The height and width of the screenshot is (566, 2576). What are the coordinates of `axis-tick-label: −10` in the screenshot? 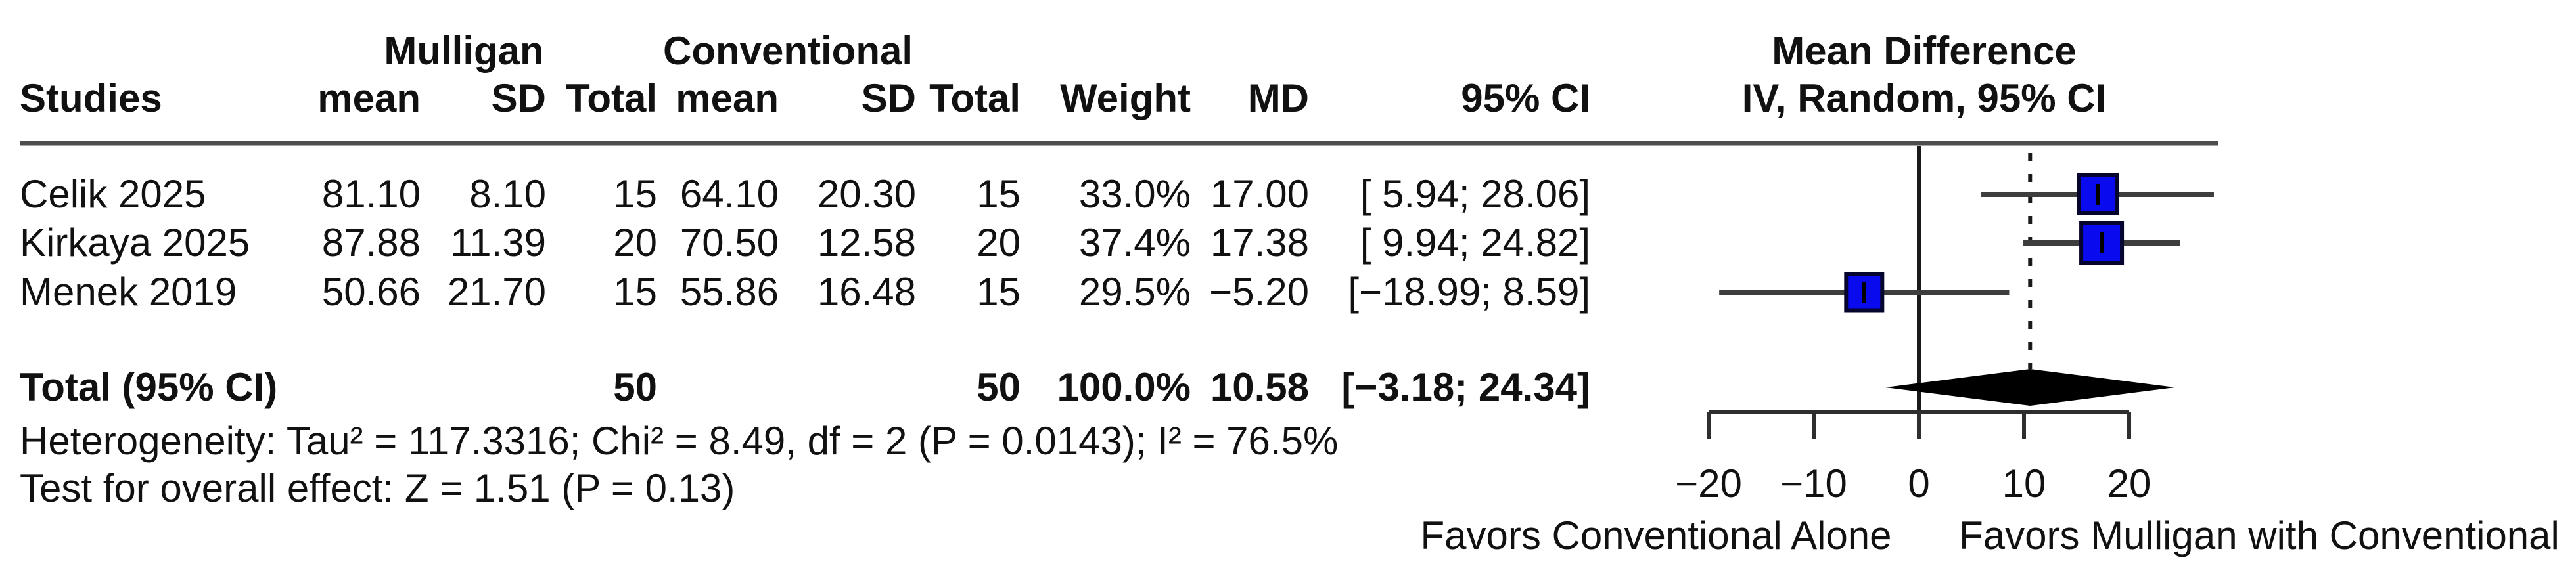 It's located at (1814, 484).